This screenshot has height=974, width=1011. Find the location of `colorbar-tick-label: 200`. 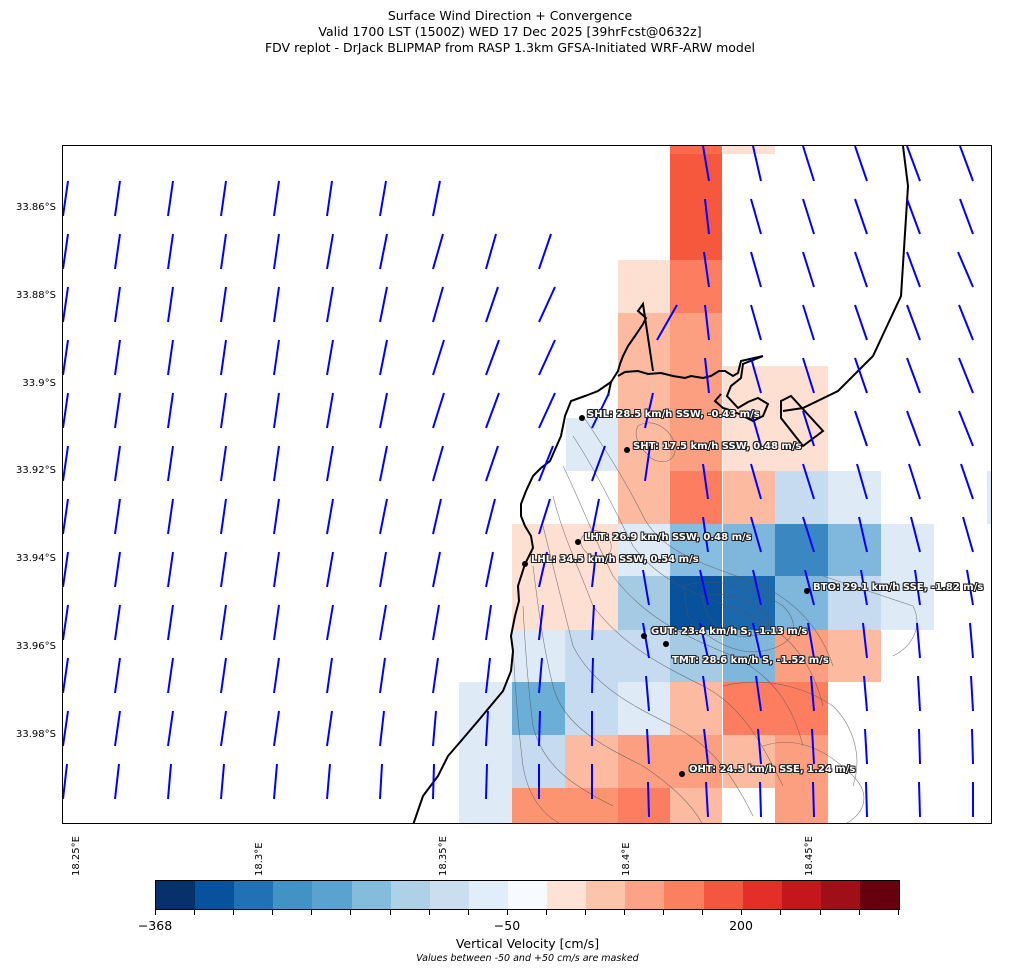

colorbar-tick-label: 200 is located at coordinates (741, 925).